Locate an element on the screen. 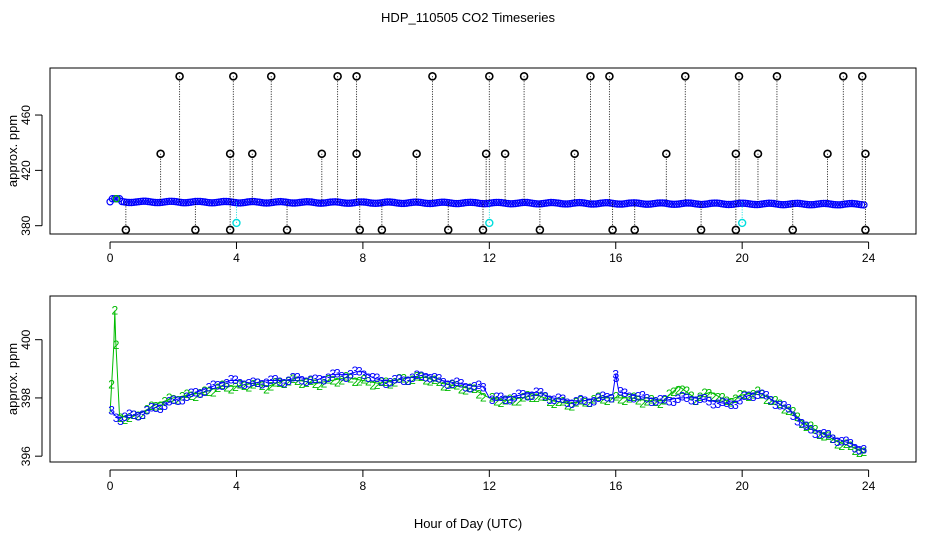 The height and width of the screenshot is (540, 936). spike-low-point is located at coordinates (360, 230).